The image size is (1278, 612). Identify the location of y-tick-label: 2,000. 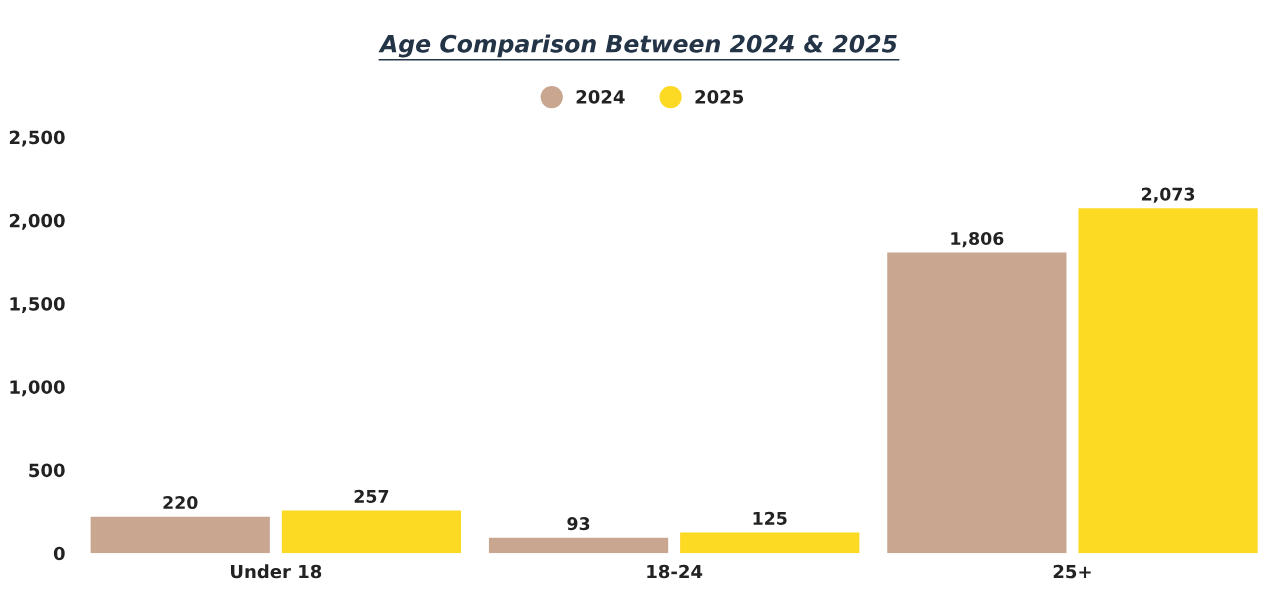
(37, 221).